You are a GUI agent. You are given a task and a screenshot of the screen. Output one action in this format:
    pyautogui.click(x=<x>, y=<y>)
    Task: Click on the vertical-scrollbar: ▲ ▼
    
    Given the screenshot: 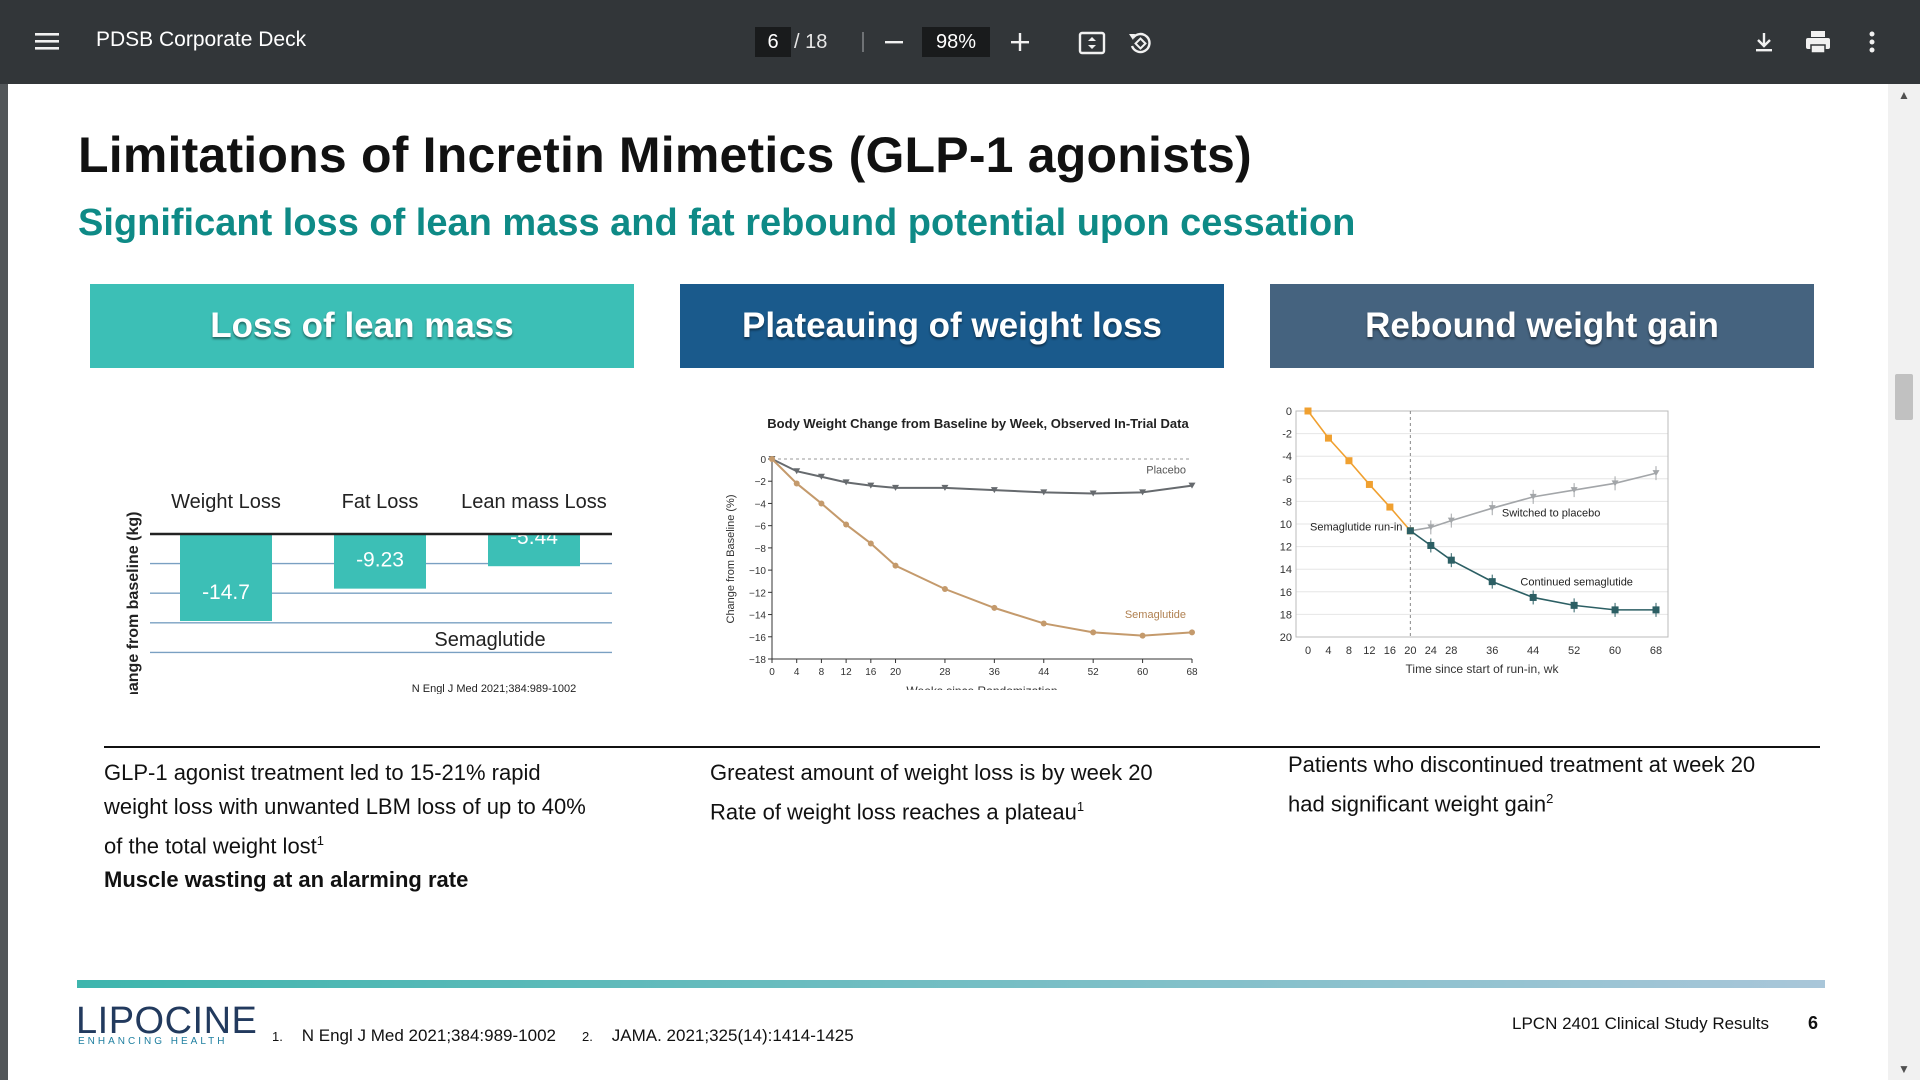 What is the action you would take?
    pyautogui.click(x=1904, y=582)
    